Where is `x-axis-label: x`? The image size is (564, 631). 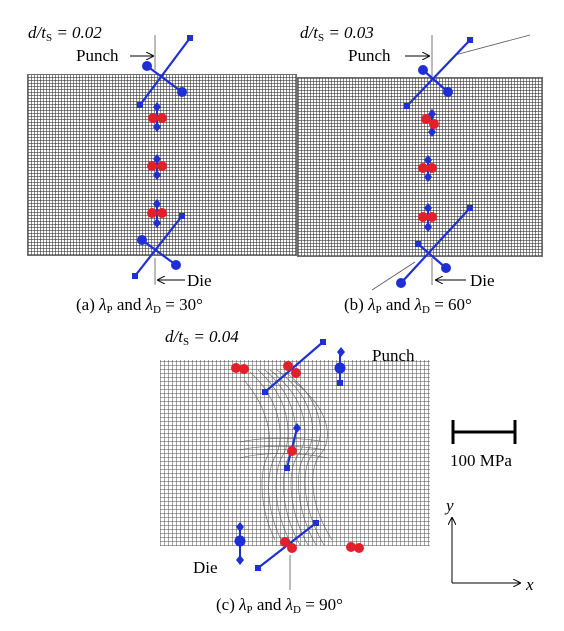
x-axis-label: x is located at coordinates (530, 584).